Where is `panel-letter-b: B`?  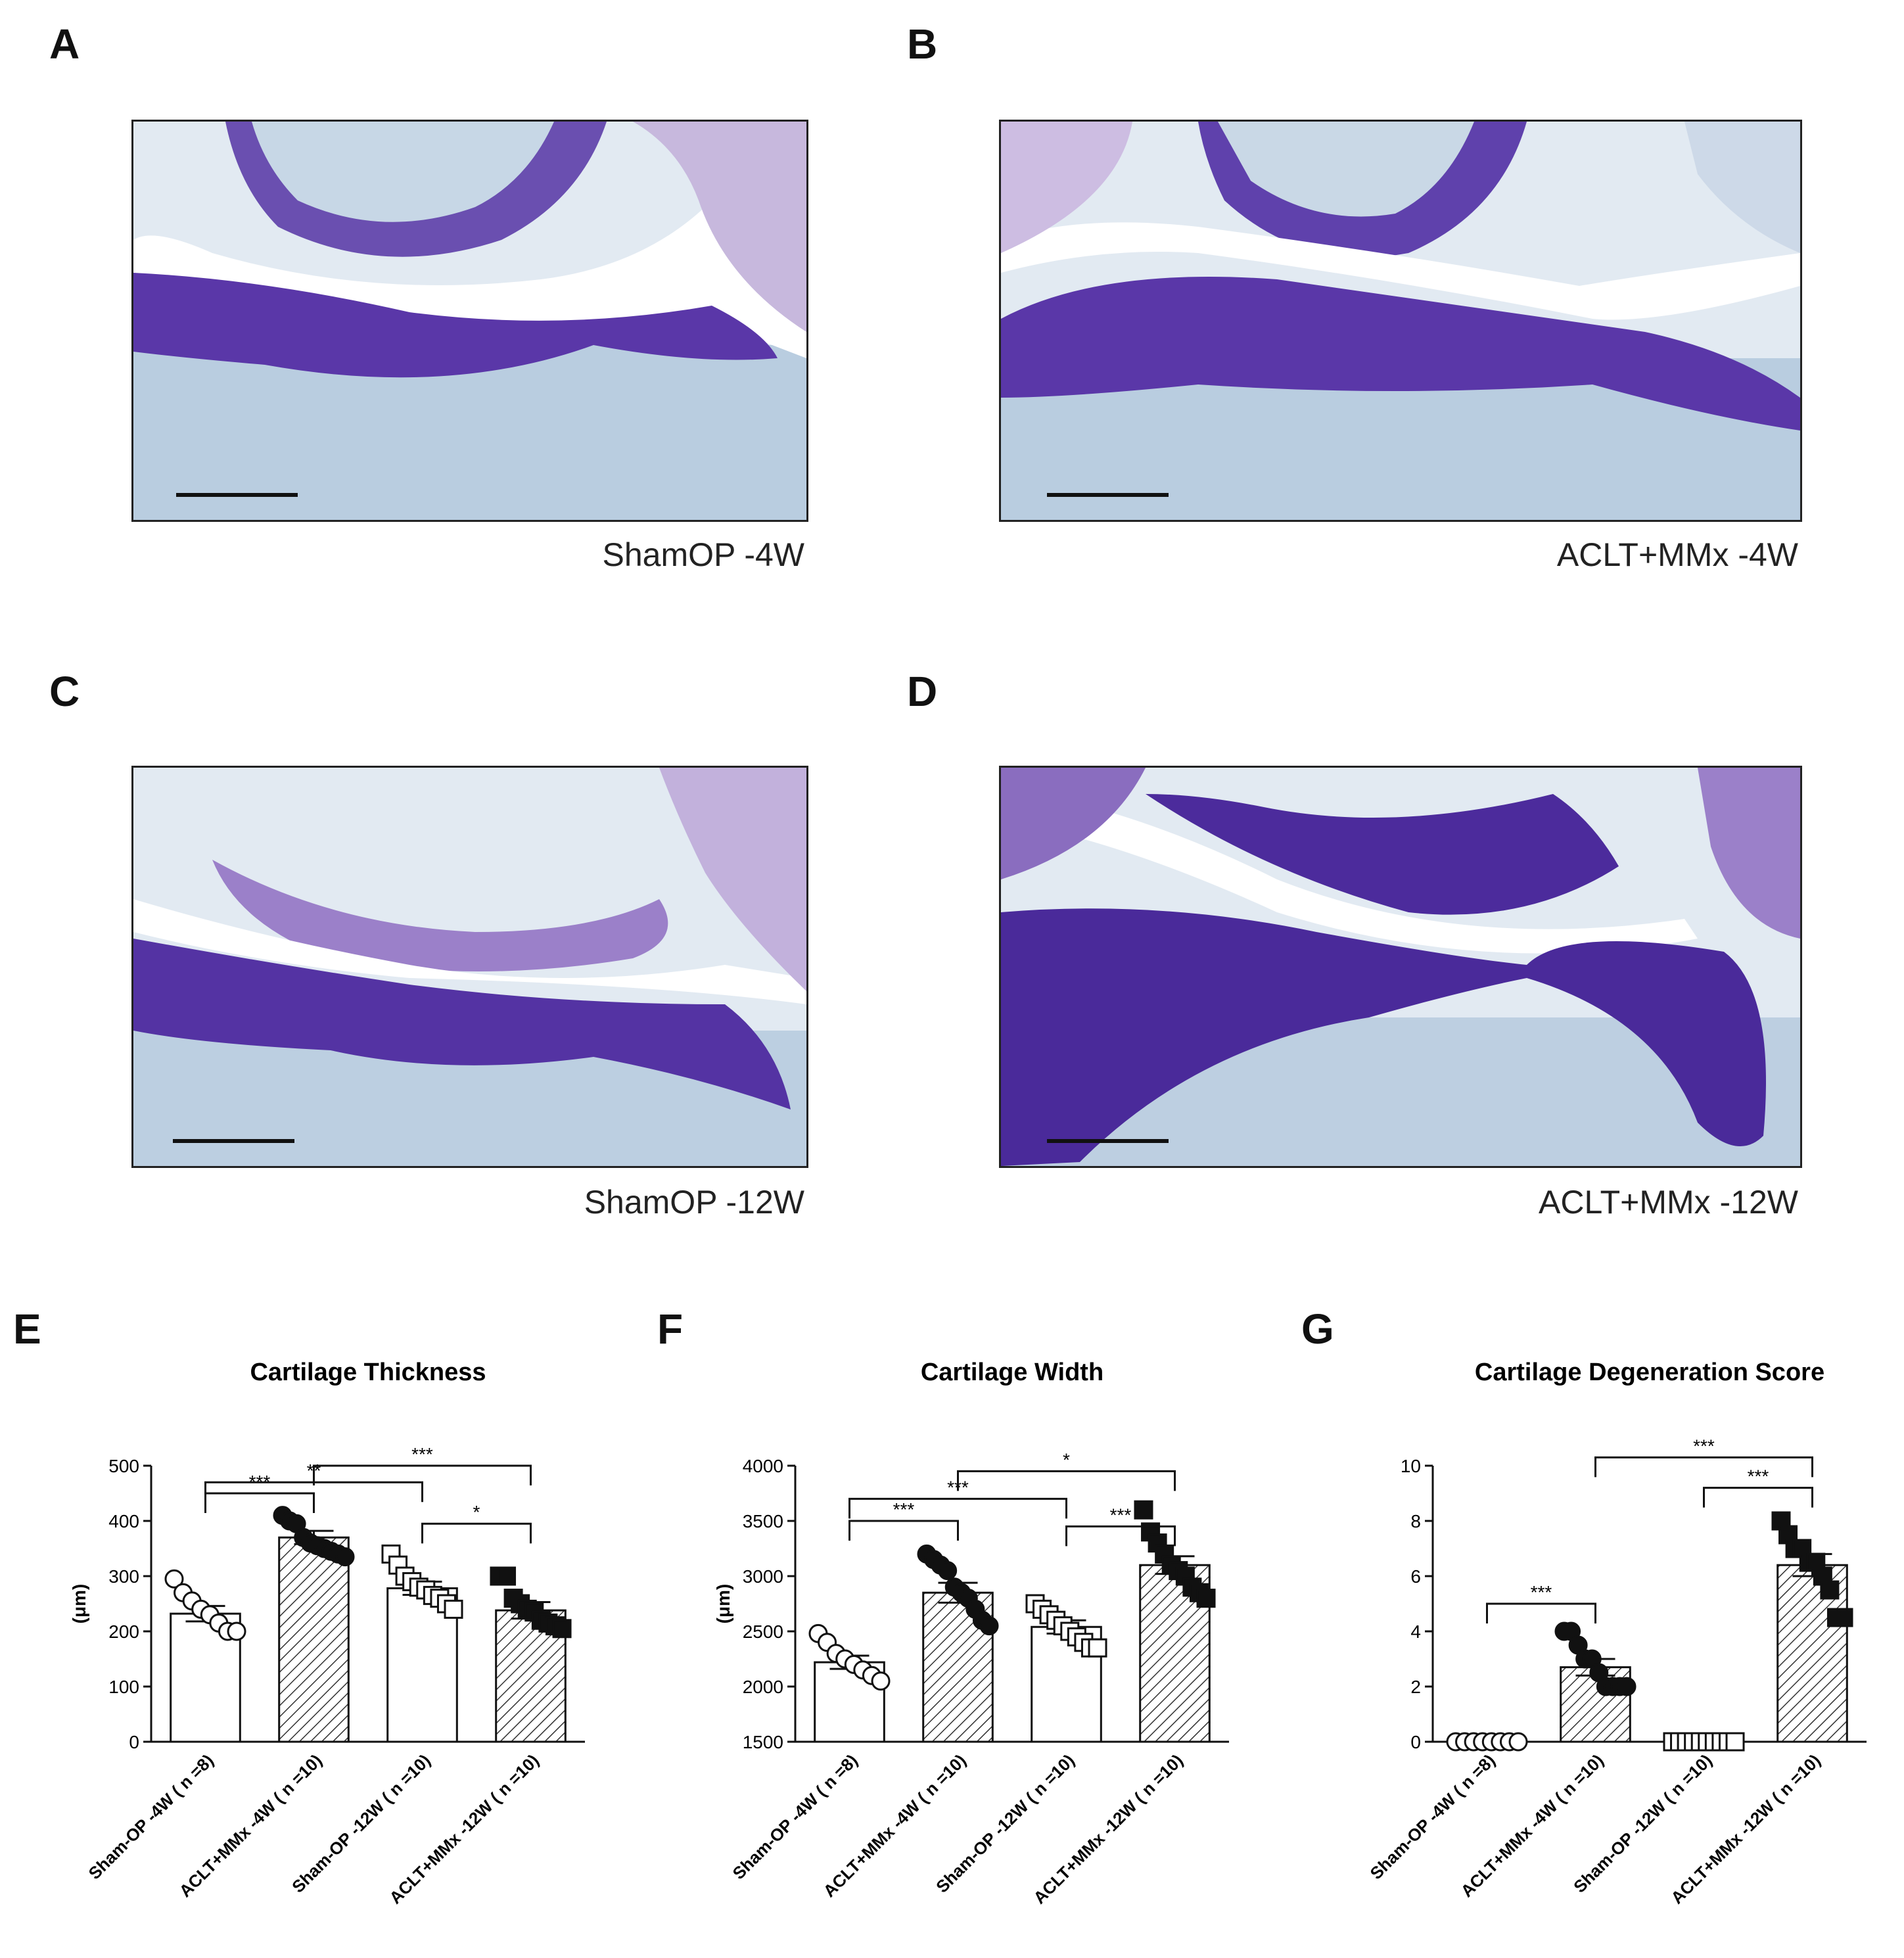
panel-letter-b: B is located at coordinates (922, 44).